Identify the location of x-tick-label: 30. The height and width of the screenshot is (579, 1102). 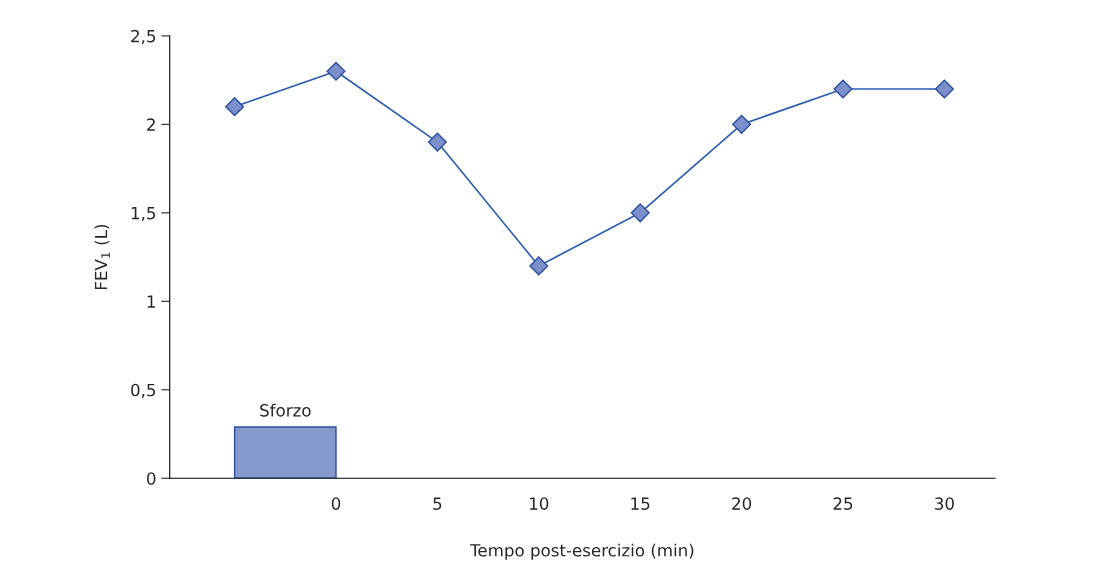
(944, 503).